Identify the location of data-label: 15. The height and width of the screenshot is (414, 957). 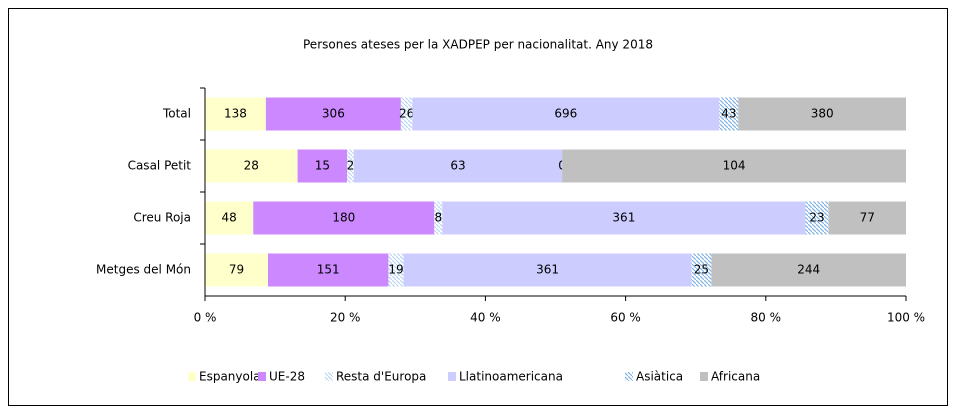
(322, 166).